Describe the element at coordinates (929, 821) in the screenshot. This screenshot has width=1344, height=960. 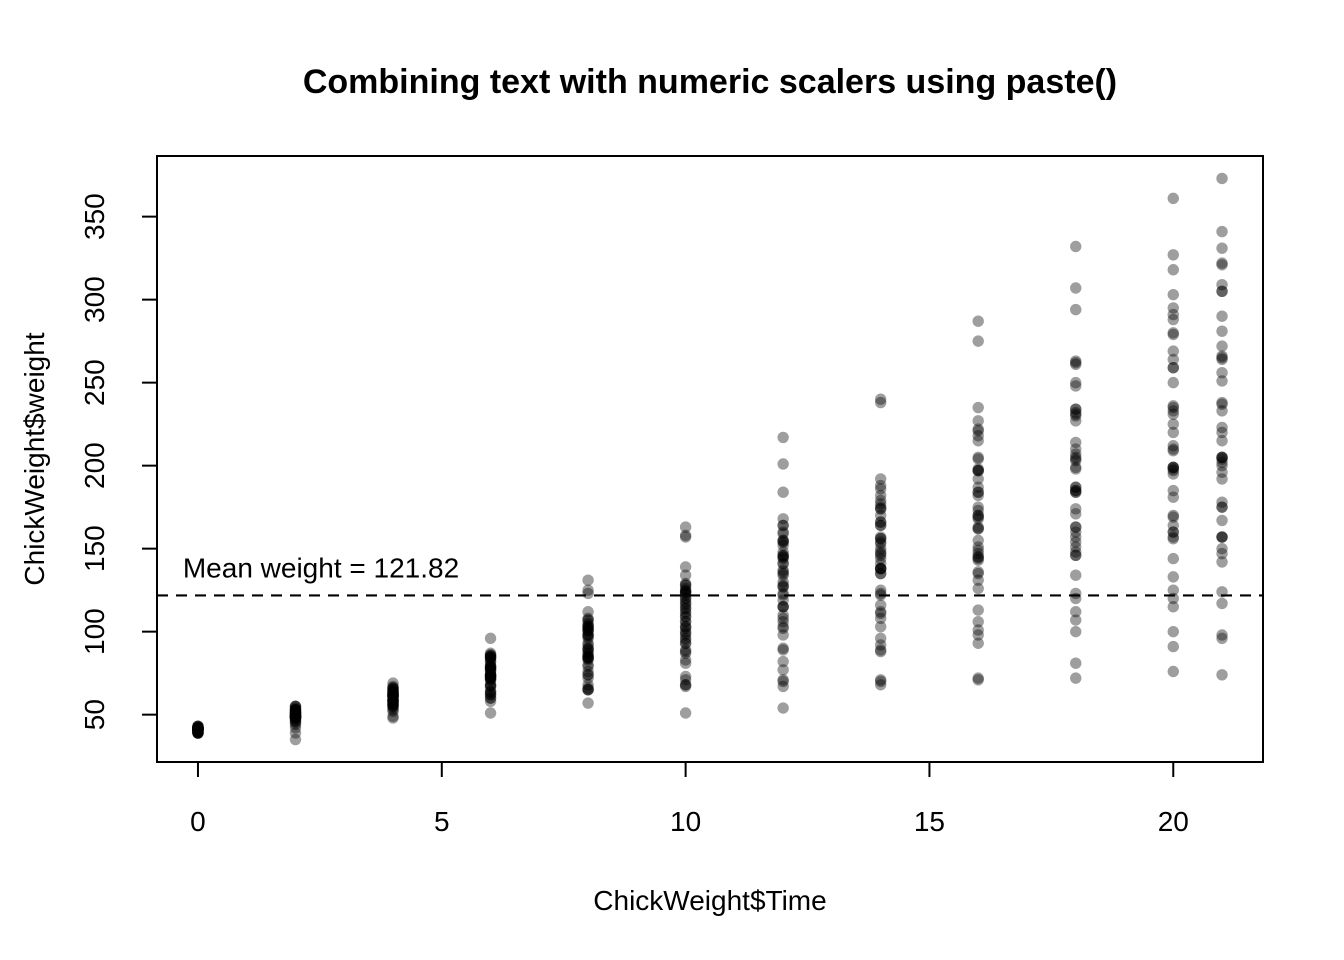
I see `x-tick-label: 15` at that location.